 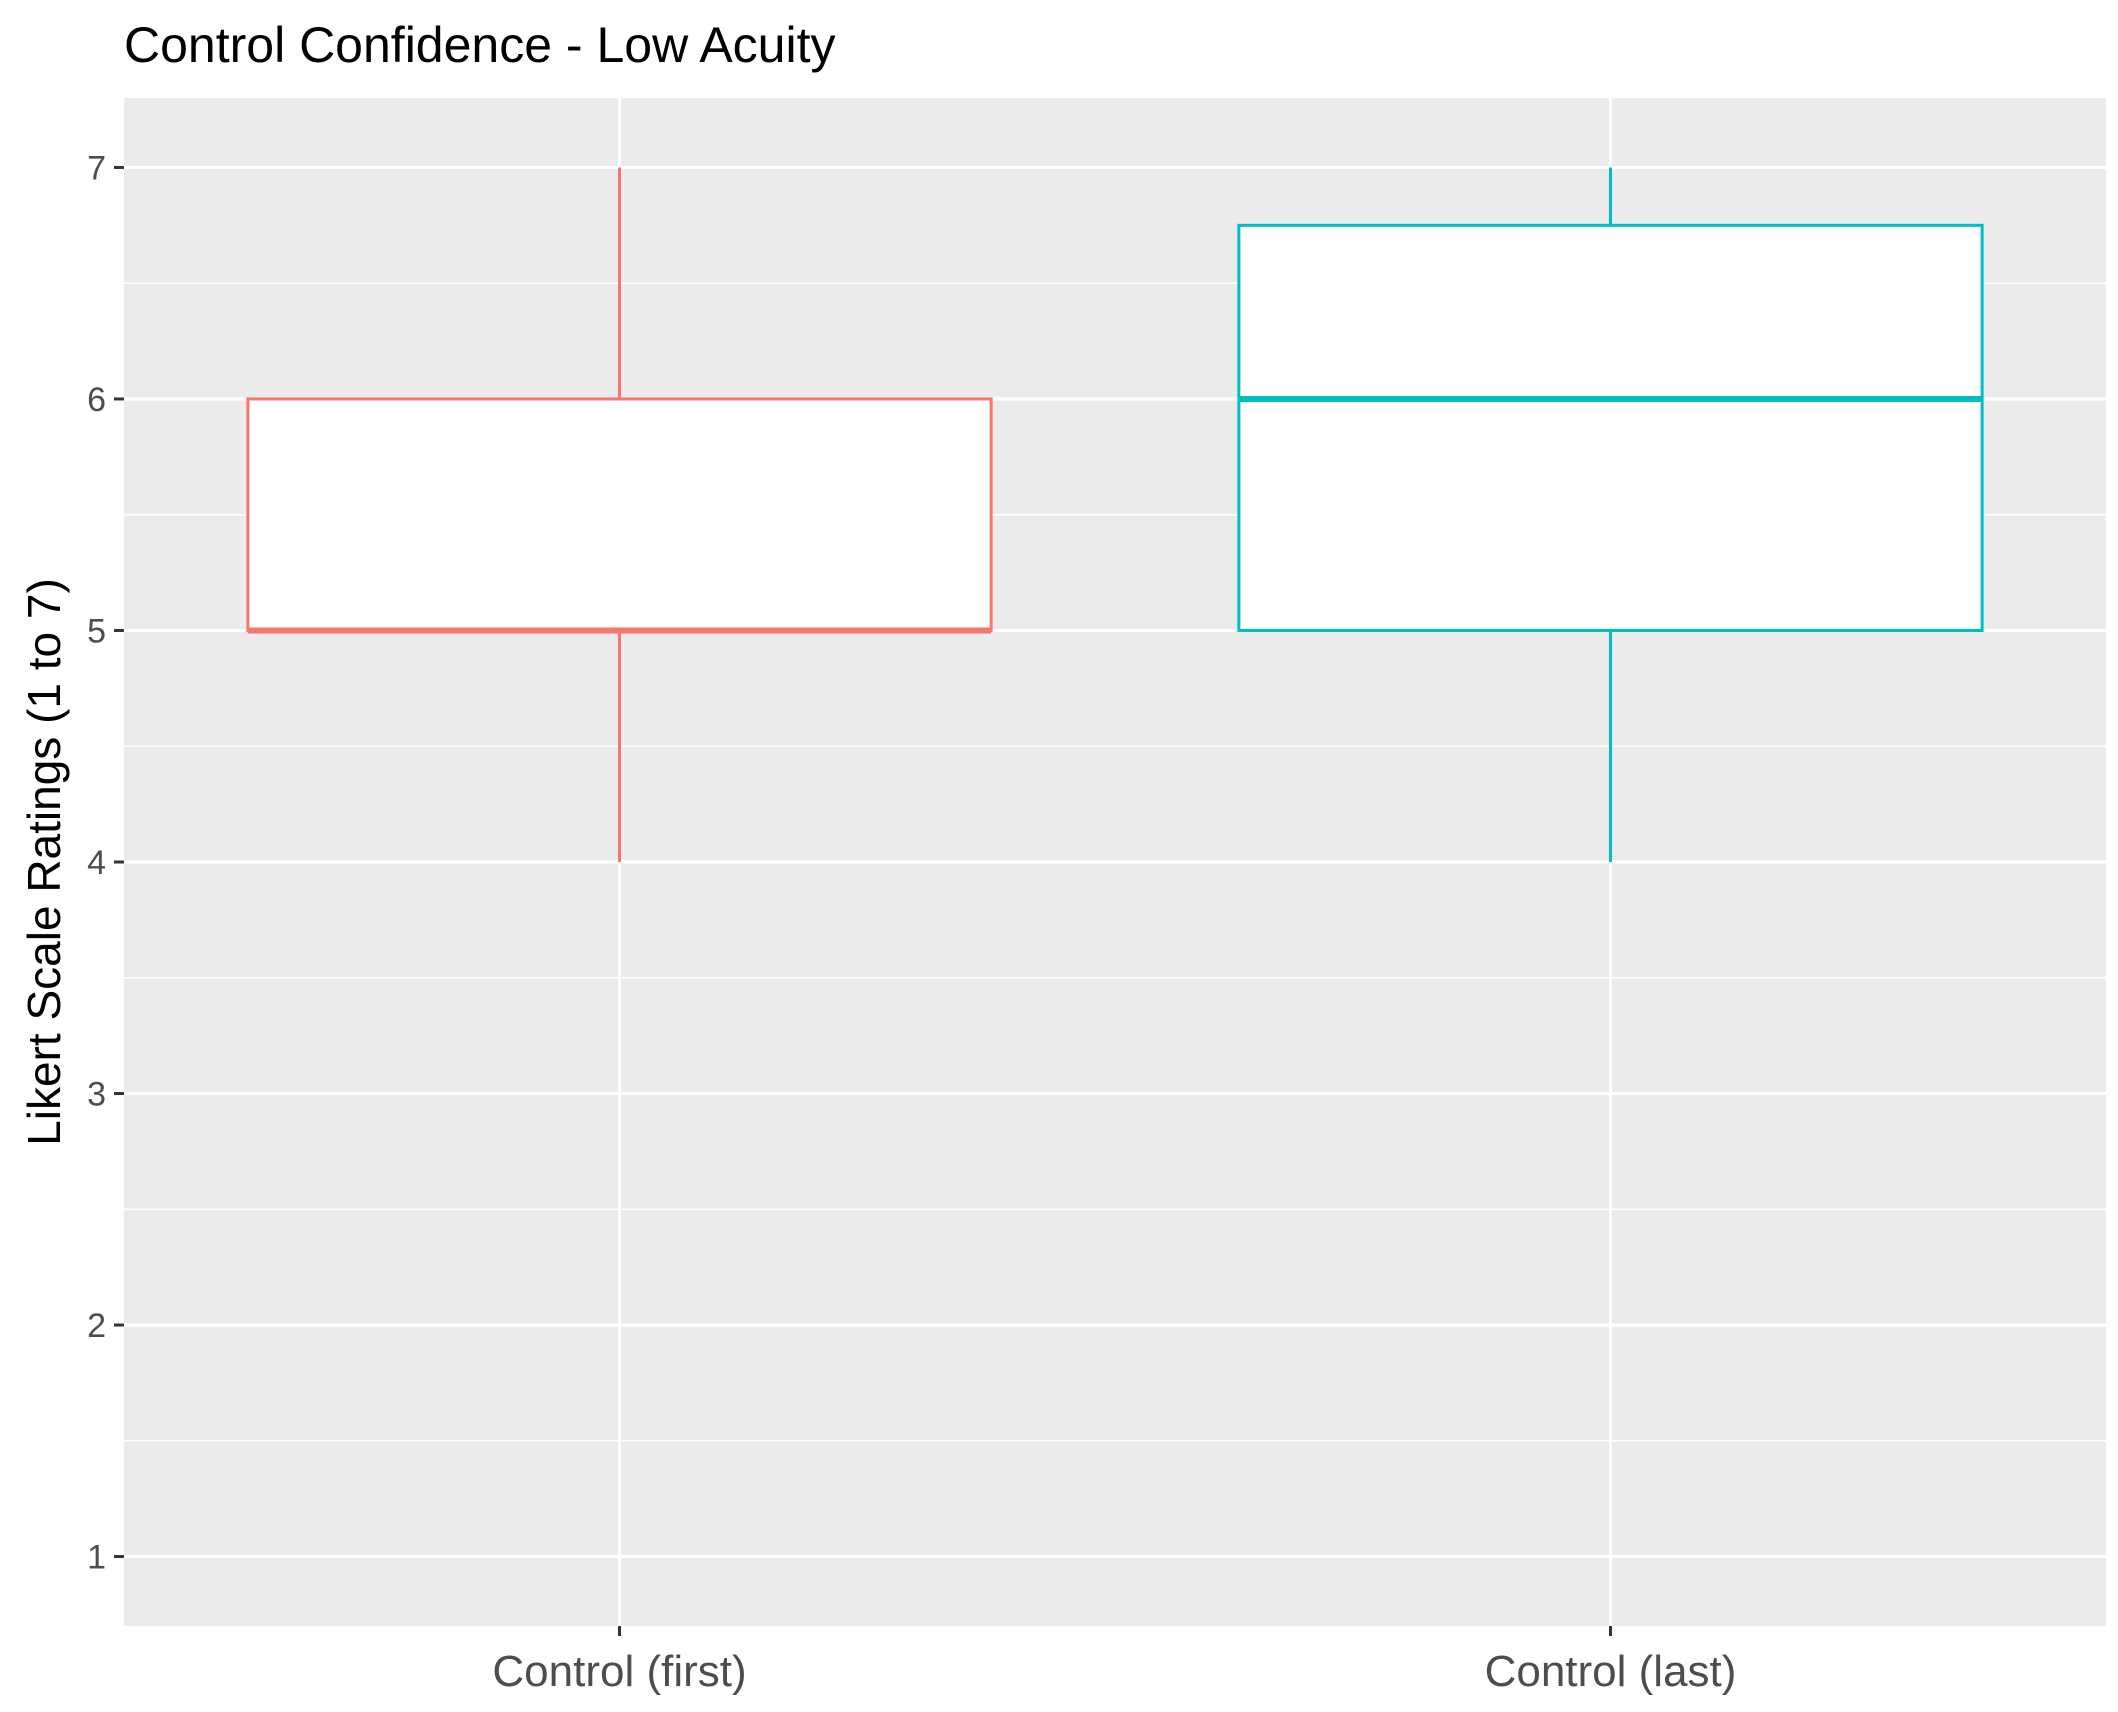 I want to click on y-tick-label: 6, so click(x=96, y=400).